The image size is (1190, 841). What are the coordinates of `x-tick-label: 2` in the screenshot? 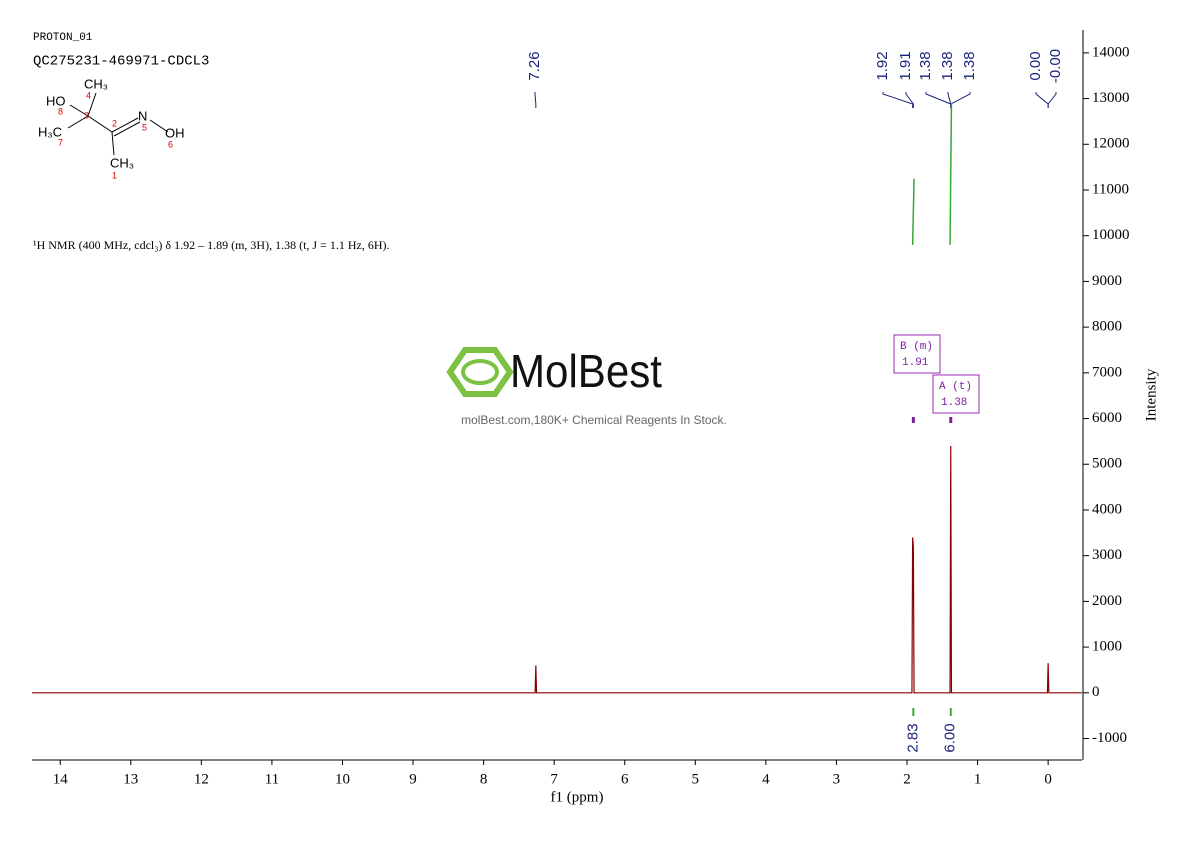 It's located at (907, 779).